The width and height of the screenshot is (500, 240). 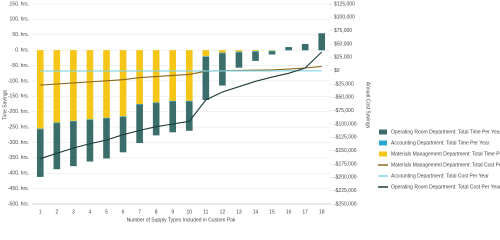 What do you see at coordinates (345, 151) in the screenshot?
I see `y2-tick-label: -$150,000` at bounding box center [345, 151].